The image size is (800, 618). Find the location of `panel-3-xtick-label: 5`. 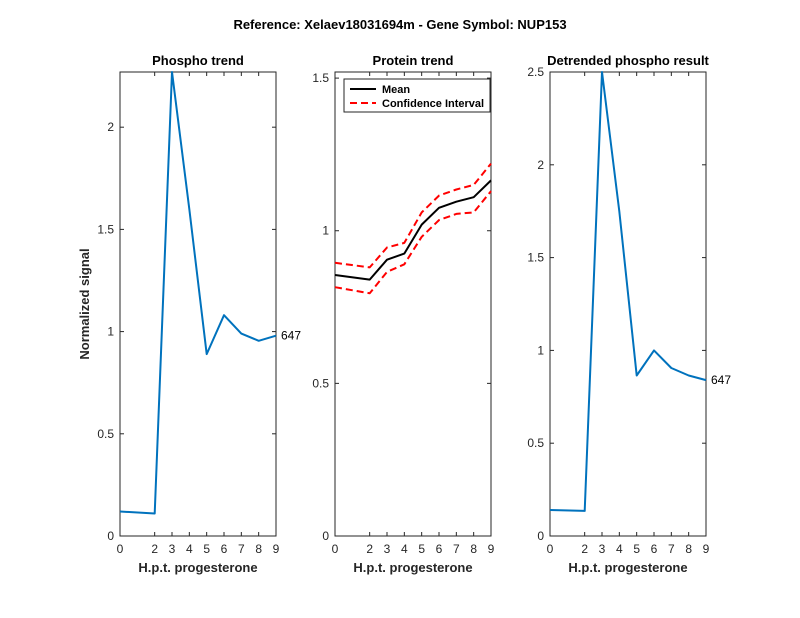

panel-3-xtick-label: 5 is located at coordinates (636, 549).